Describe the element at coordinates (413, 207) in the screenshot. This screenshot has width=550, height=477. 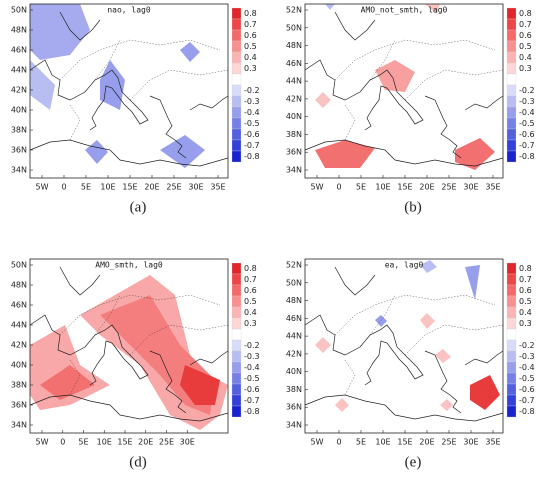
I see `caption: (b)` at that location.